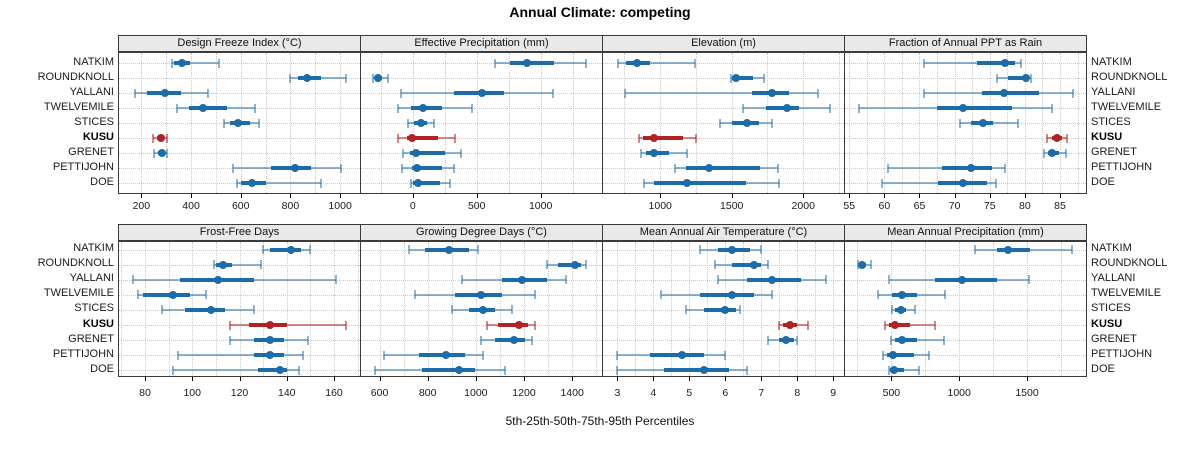 Image resolution: width=1200 pixels, height=450 pixels. Describe the element at coordinates (600, 421) in the screenshot. I see `x-axis-label: 5th-25th-50th-75th-95th Percentiles` at that location.